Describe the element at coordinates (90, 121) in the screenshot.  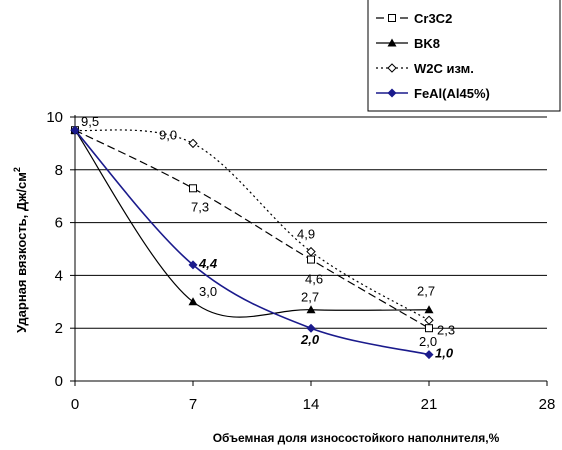
I see `data-label: 9,5` at that location.